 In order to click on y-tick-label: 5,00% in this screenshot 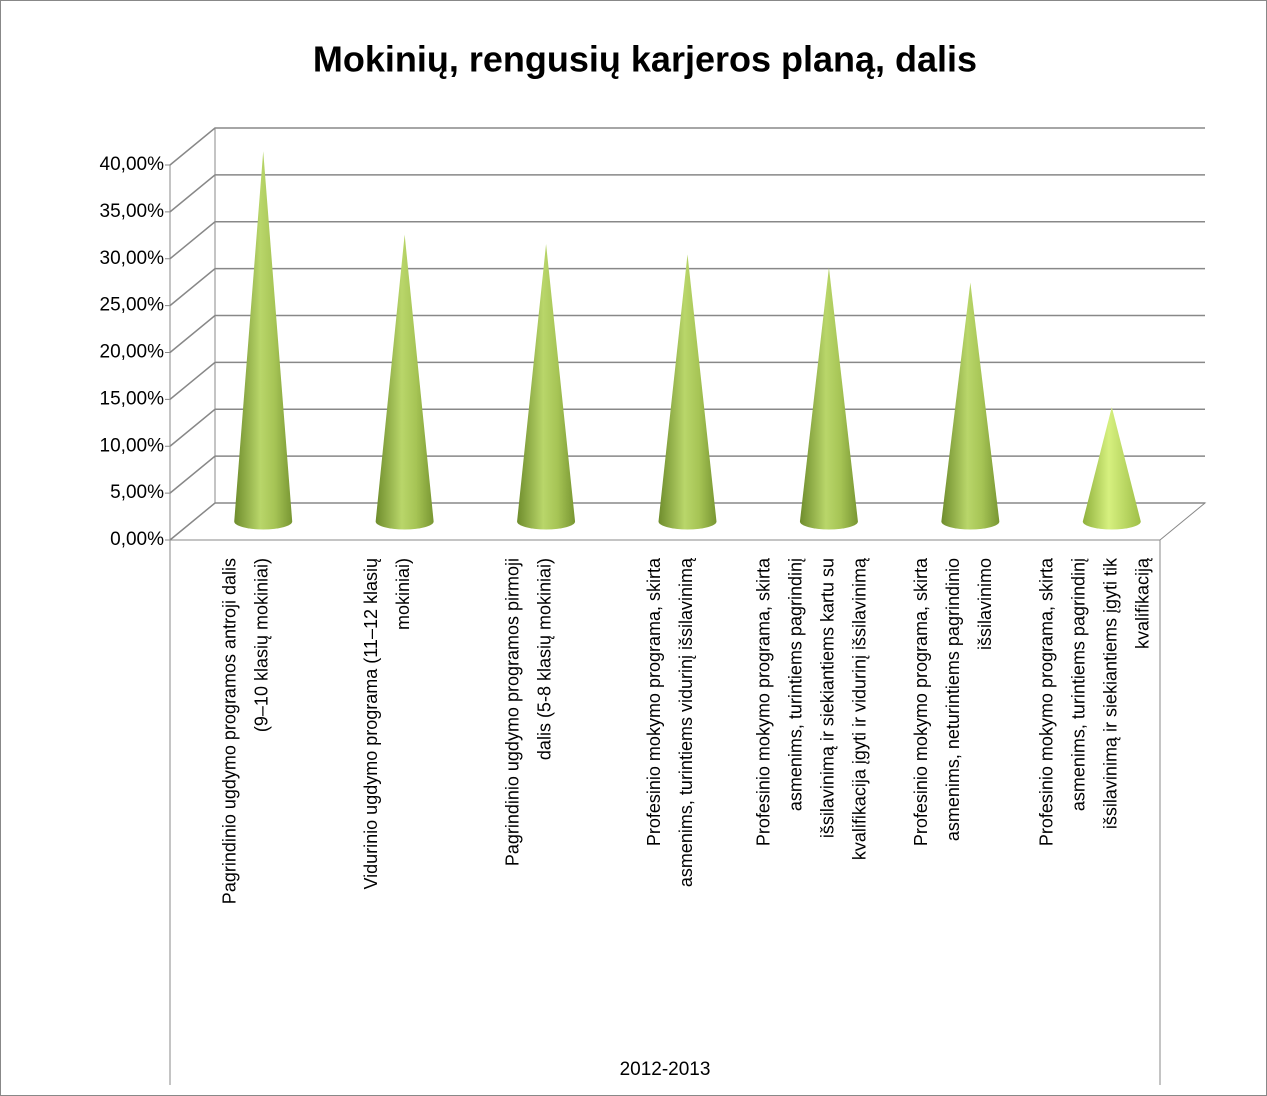, I will do `click(137, 492)`.